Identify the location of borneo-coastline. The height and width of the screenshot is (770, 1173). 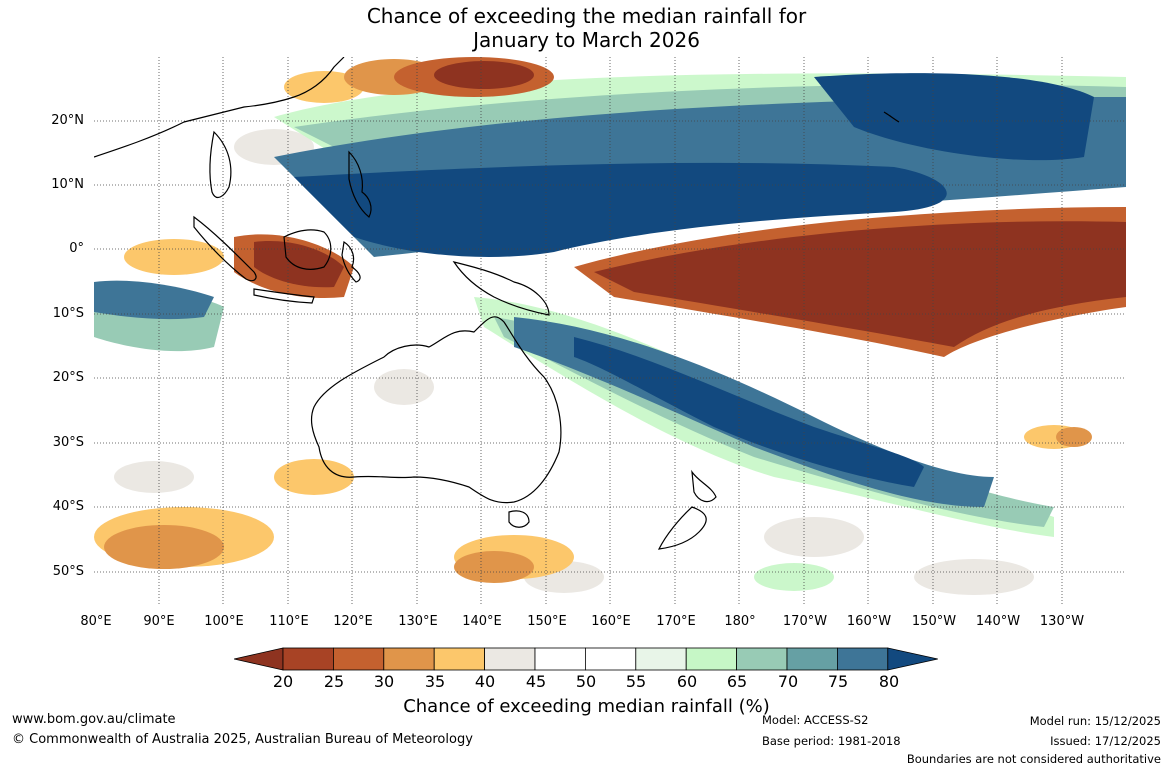
(307, 249).